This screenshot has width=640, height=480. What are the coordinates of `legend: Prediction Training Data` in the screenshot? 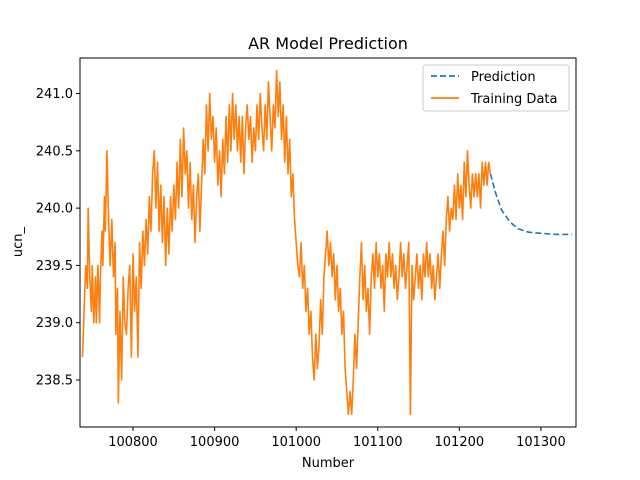 It's located at (496, 88).